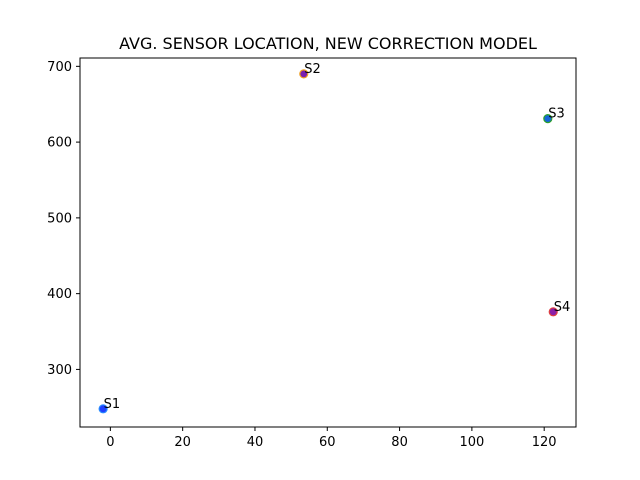  Describe the element at coordinates (553, 312) in the screenshot. I see `point-s4` at that location.